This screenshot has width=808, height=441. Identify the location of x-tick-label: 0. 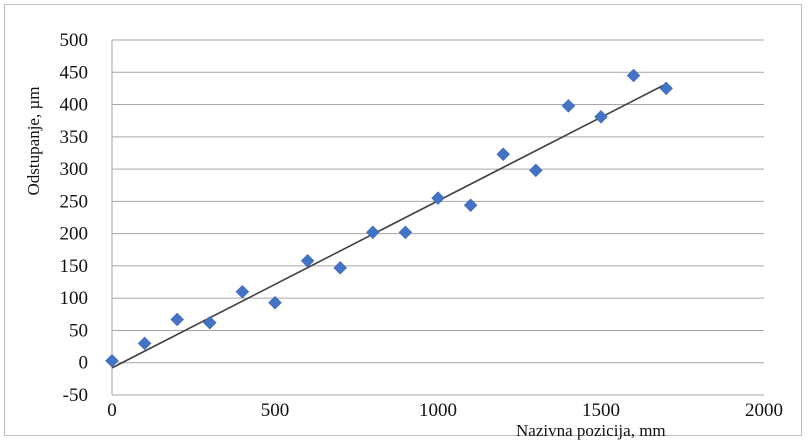
(112, 410).